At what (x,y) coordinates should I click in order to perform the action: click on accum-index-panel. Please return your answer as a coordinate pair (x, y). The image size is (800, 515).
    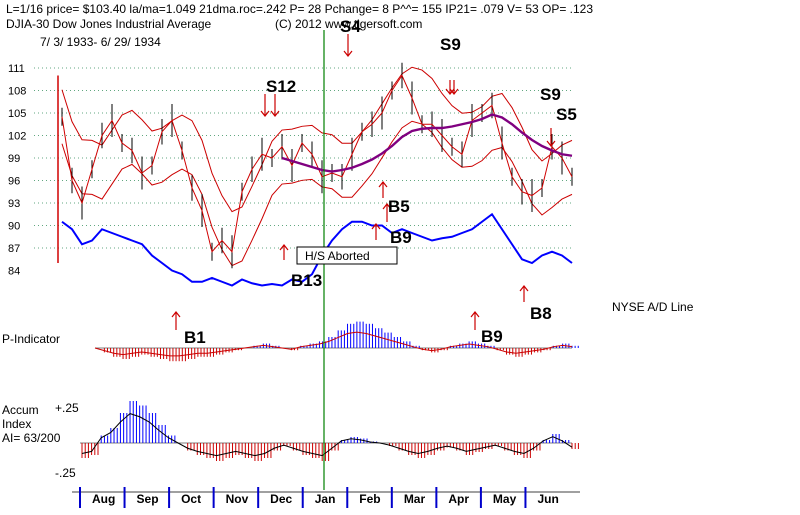
    Looking at the image, I should click on (329, 431).